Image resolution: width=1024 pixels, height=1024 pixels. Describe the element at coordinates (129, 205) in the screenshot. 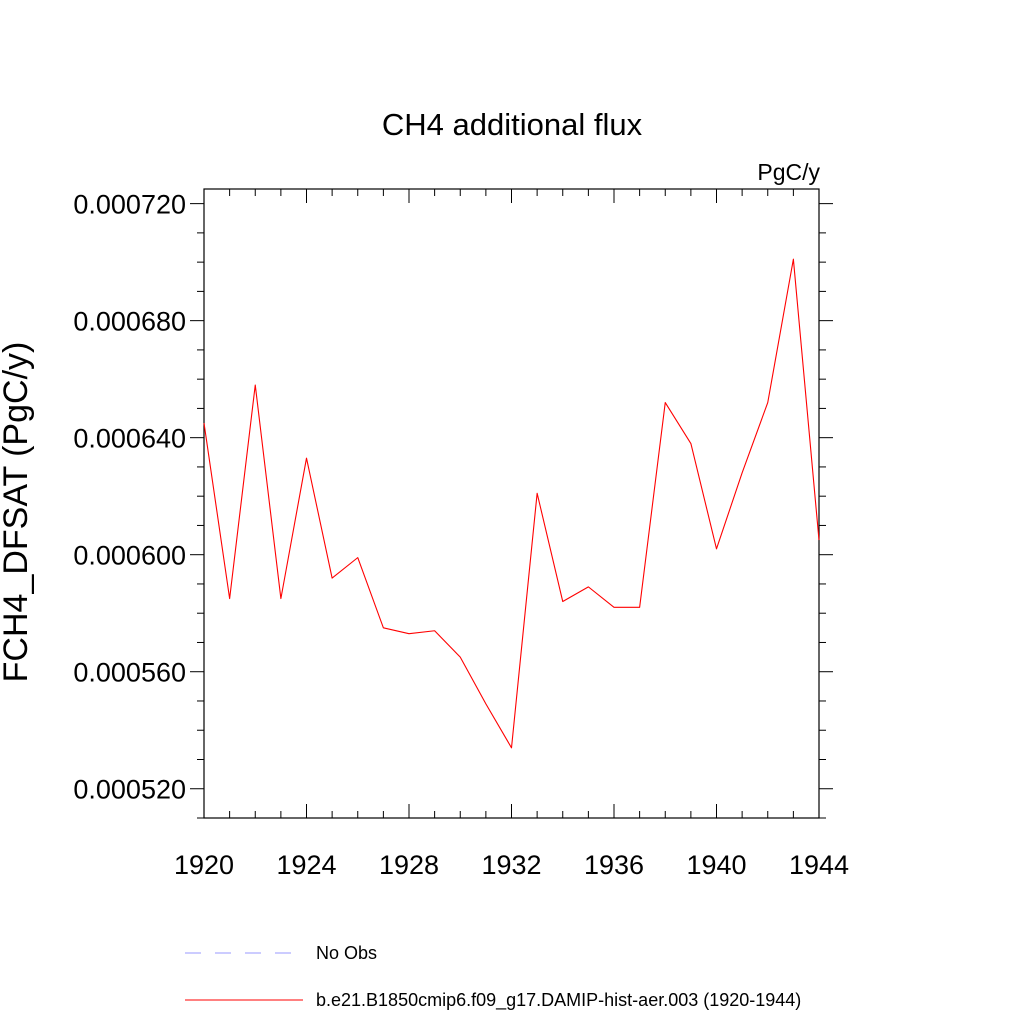

I see `y-tick-label: 0.000720` at that location.